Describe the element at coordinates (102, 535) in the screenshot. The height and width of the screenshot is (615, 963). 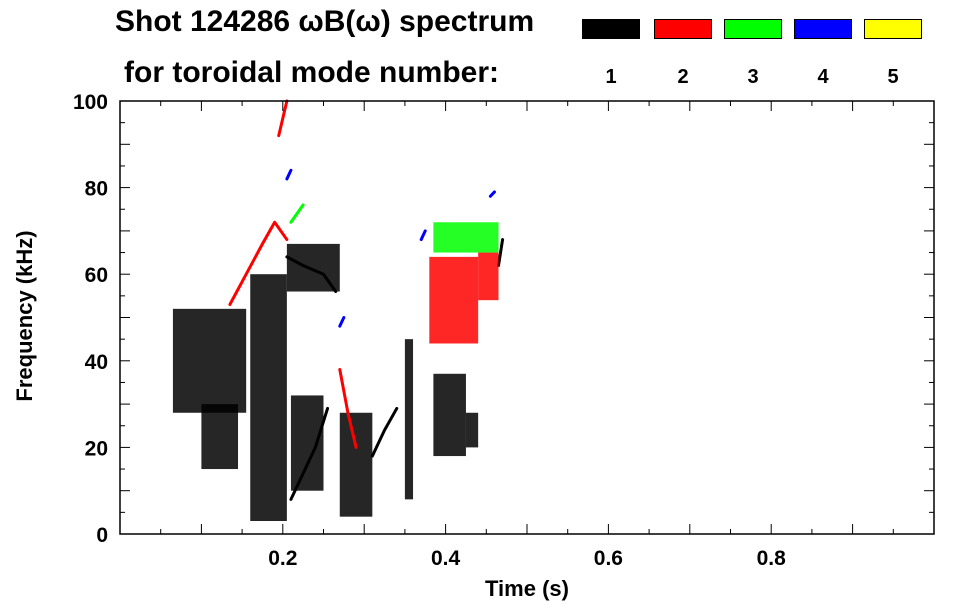
I see `y-tick-label: 0` at that location.